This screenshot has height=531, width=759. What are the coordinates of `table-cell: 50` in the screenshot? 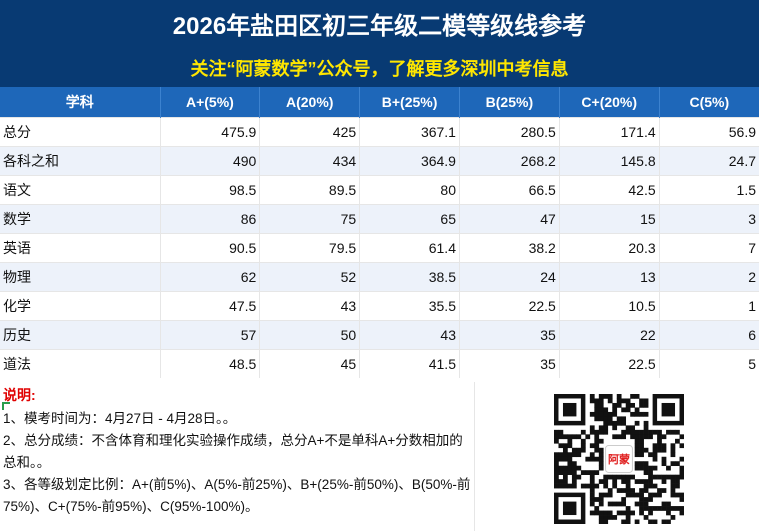 It's located at (309, 335).